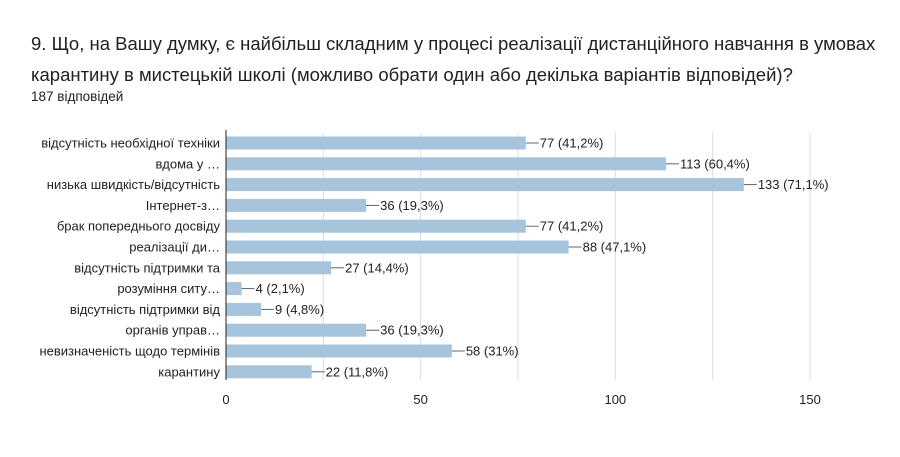  Describe the element at coordinates (810, 399) in the screenshot. I see `x-tick-label: 150` at that location.